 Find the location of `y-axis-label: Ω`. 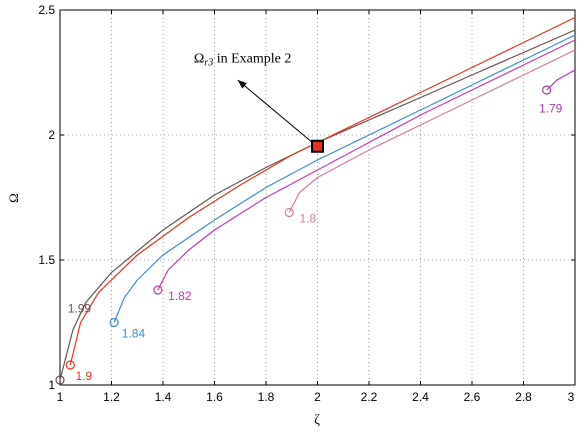

y-axis-label: Ω is located at coordinates (13, 198).